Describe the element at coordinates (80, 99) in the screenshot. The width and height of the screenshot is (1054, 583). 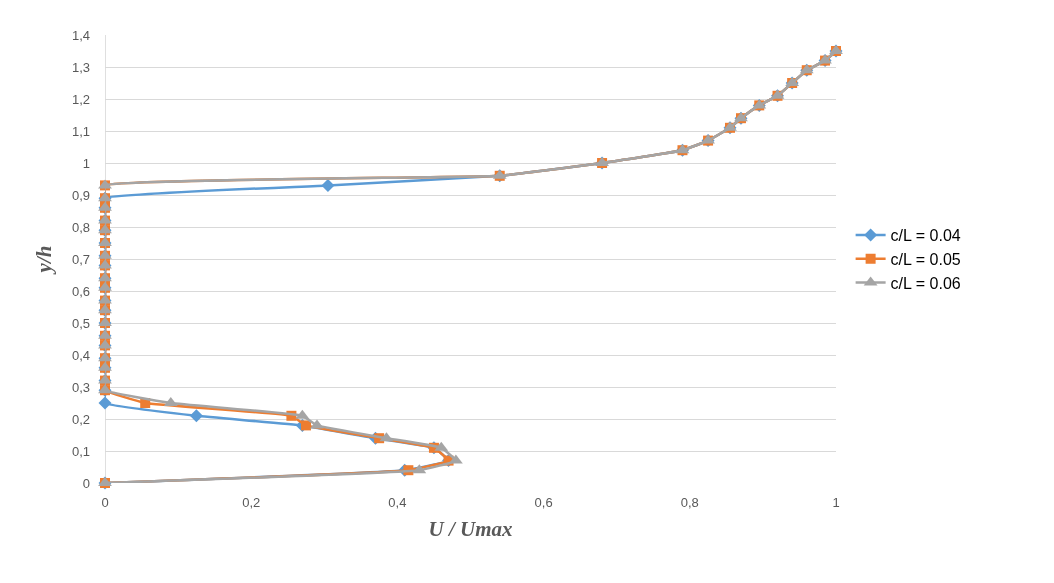
I see `y-tick-label: 1,2` at that location.